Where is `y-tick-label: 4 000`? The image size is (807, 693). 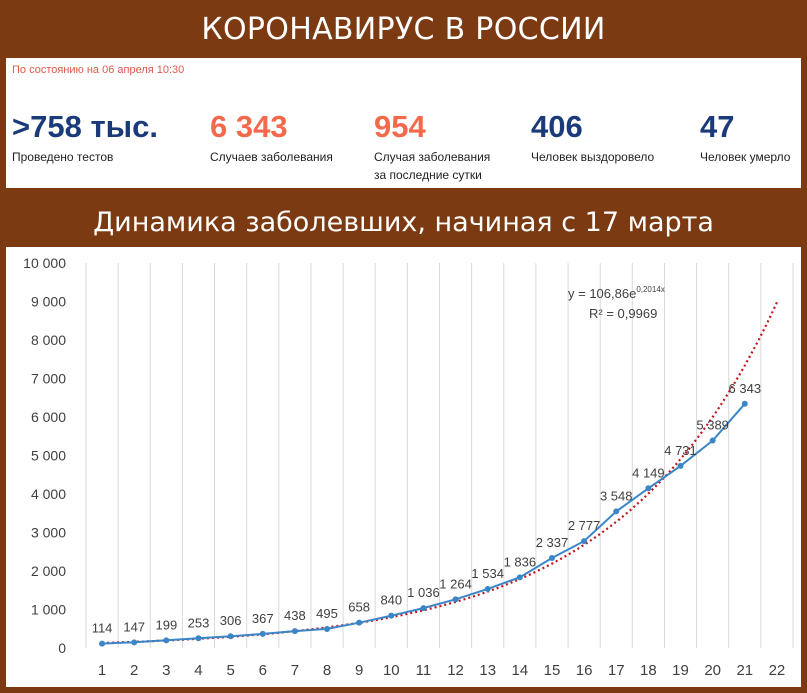
y-tick-label: 4 000 is located at coordinates (48, 494).